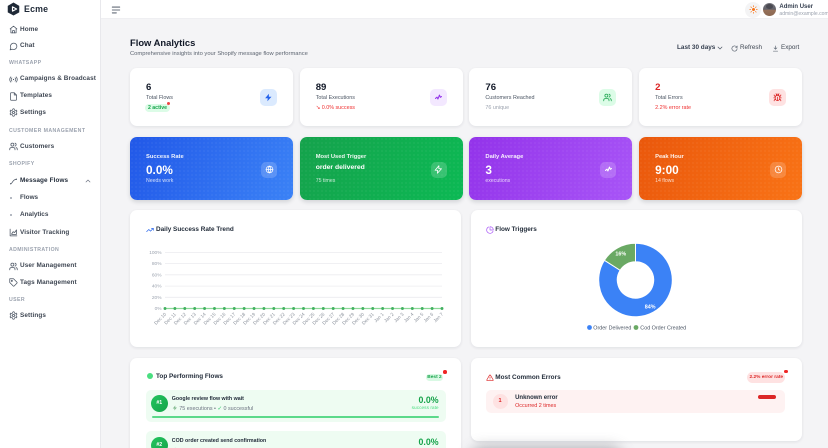  Describe the element at coordinates (399, 317) in the screenshot. I see `svg-text: Jan 3` at that location.